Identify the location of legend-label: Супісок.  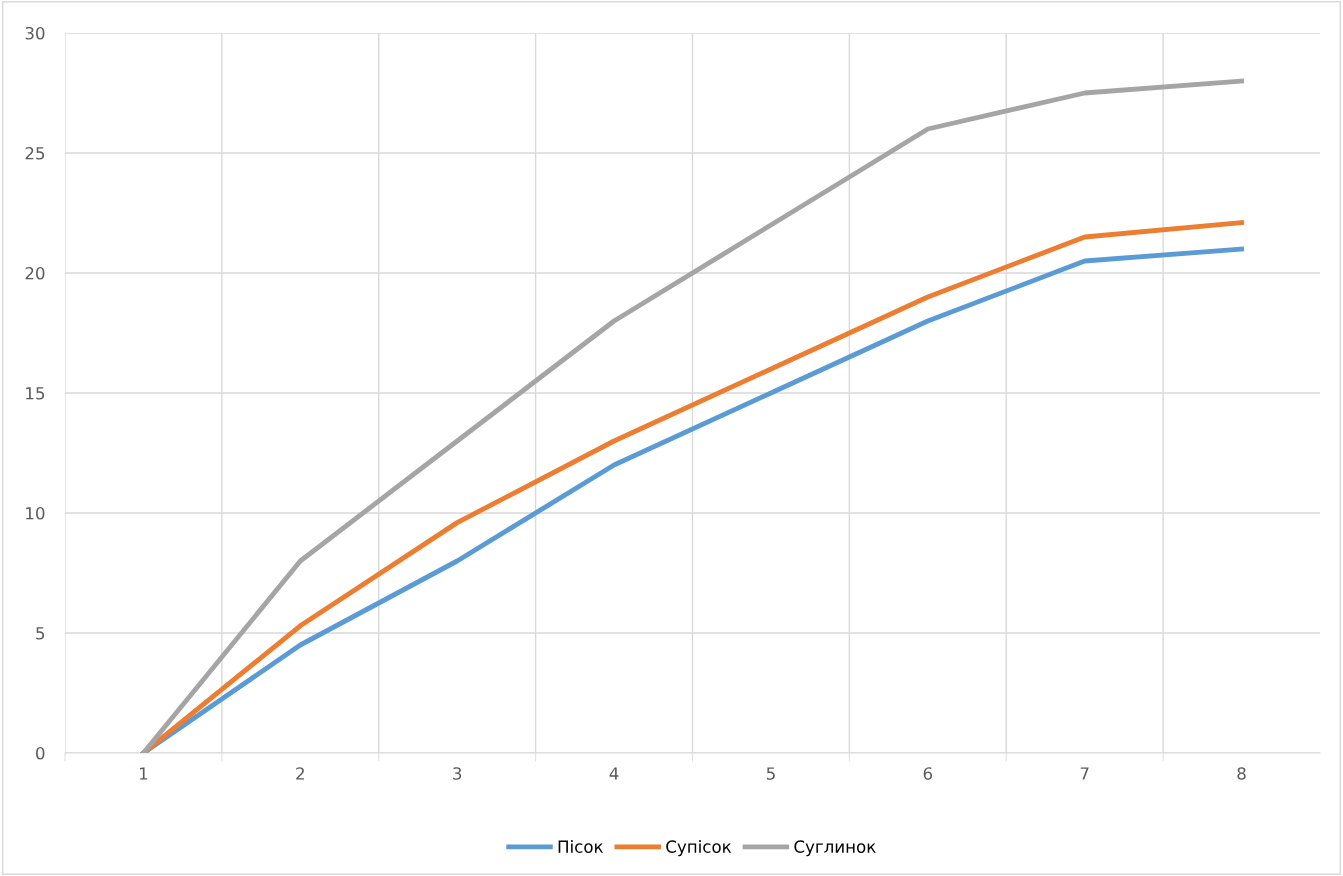
(699, 848).